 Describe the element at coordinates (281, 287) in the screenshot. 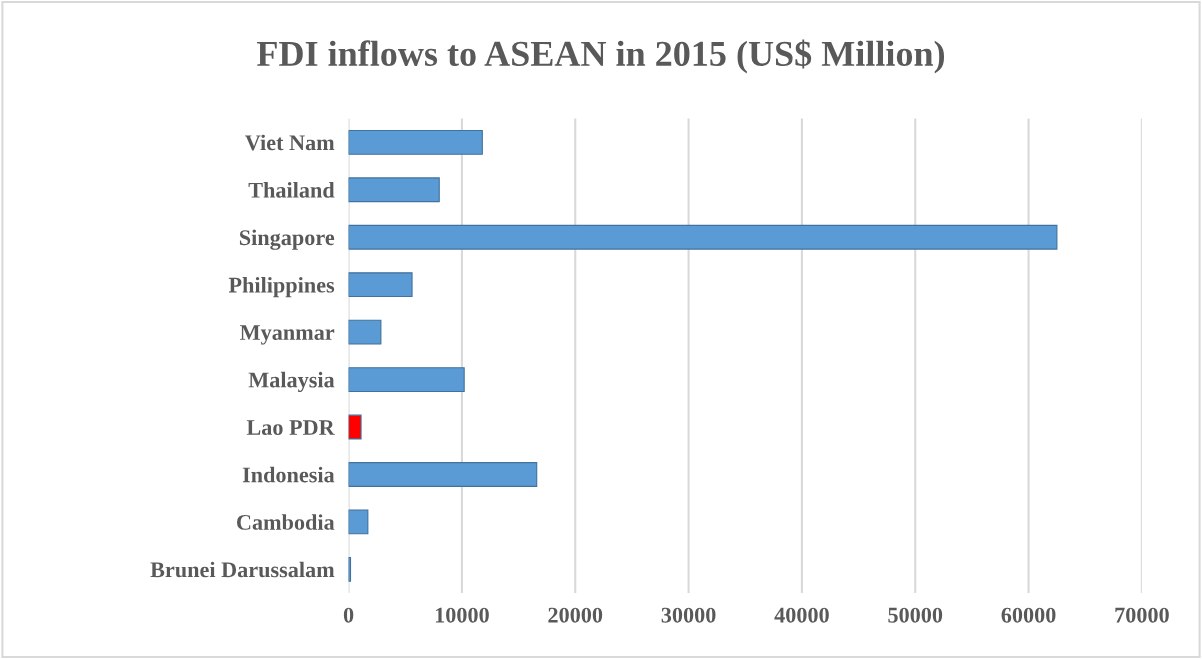

I see `y-tick-label: Philippines` at that location.